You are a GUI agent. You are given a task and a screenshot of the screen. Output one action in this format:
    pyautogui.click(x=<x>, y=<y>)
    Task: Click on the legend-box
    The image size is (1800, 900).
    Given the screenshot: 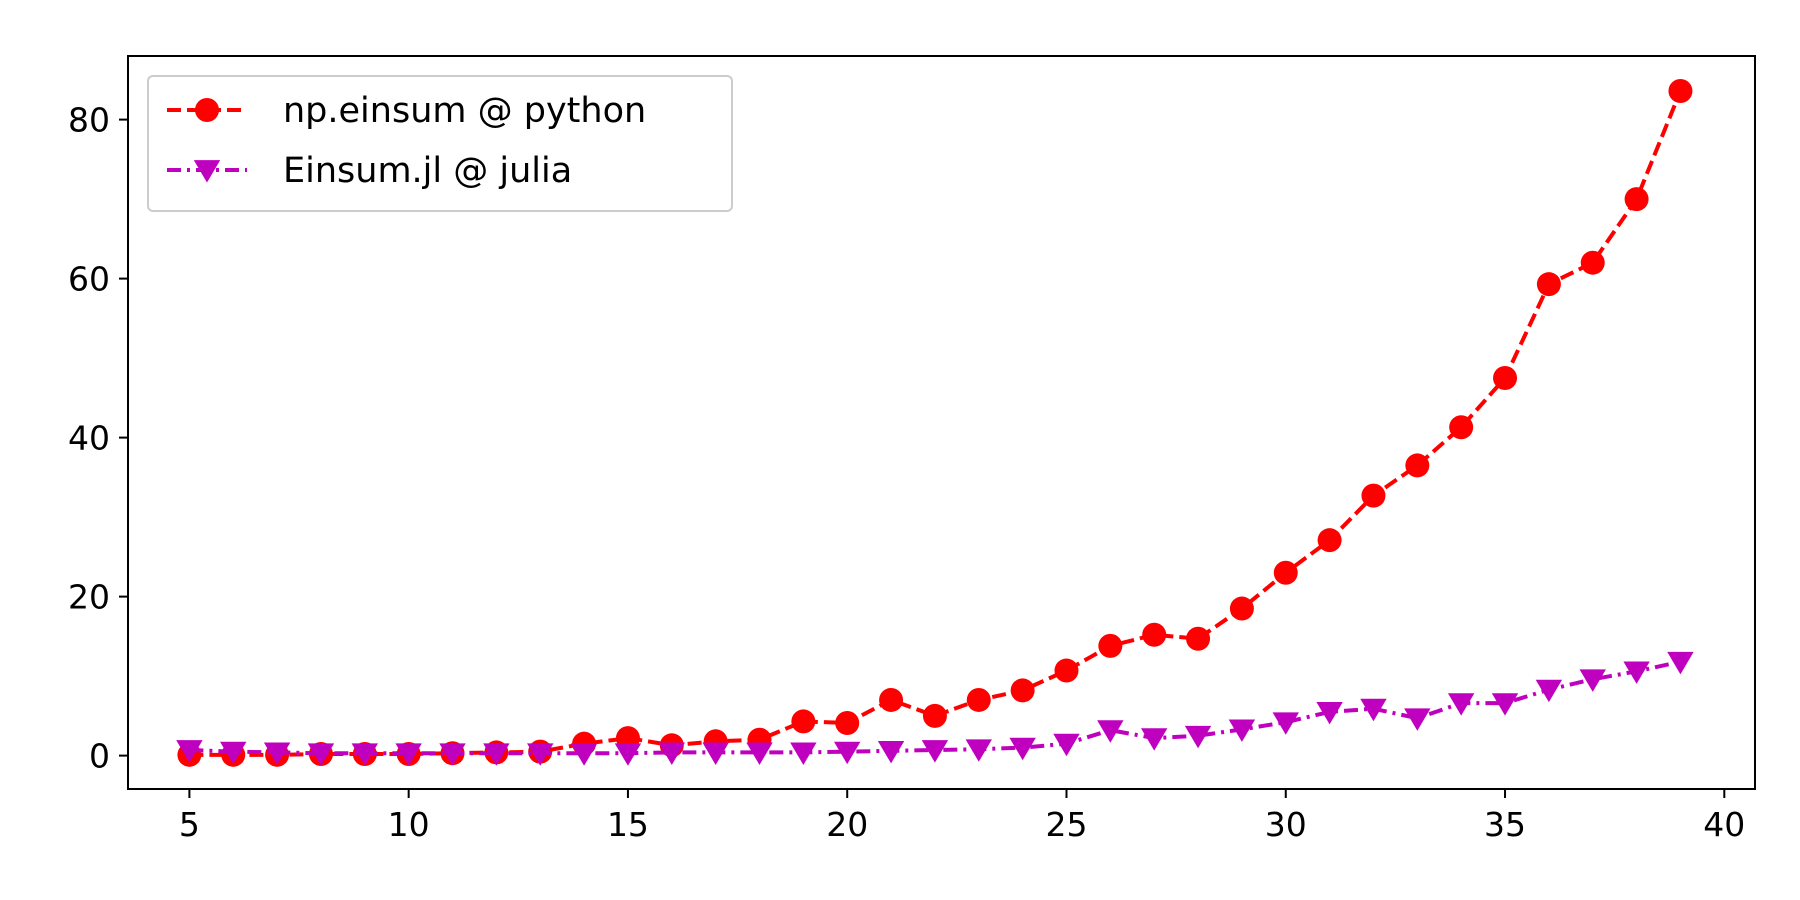 What is the action you would take?
    pyautogui.click(x=440, y=143)
    